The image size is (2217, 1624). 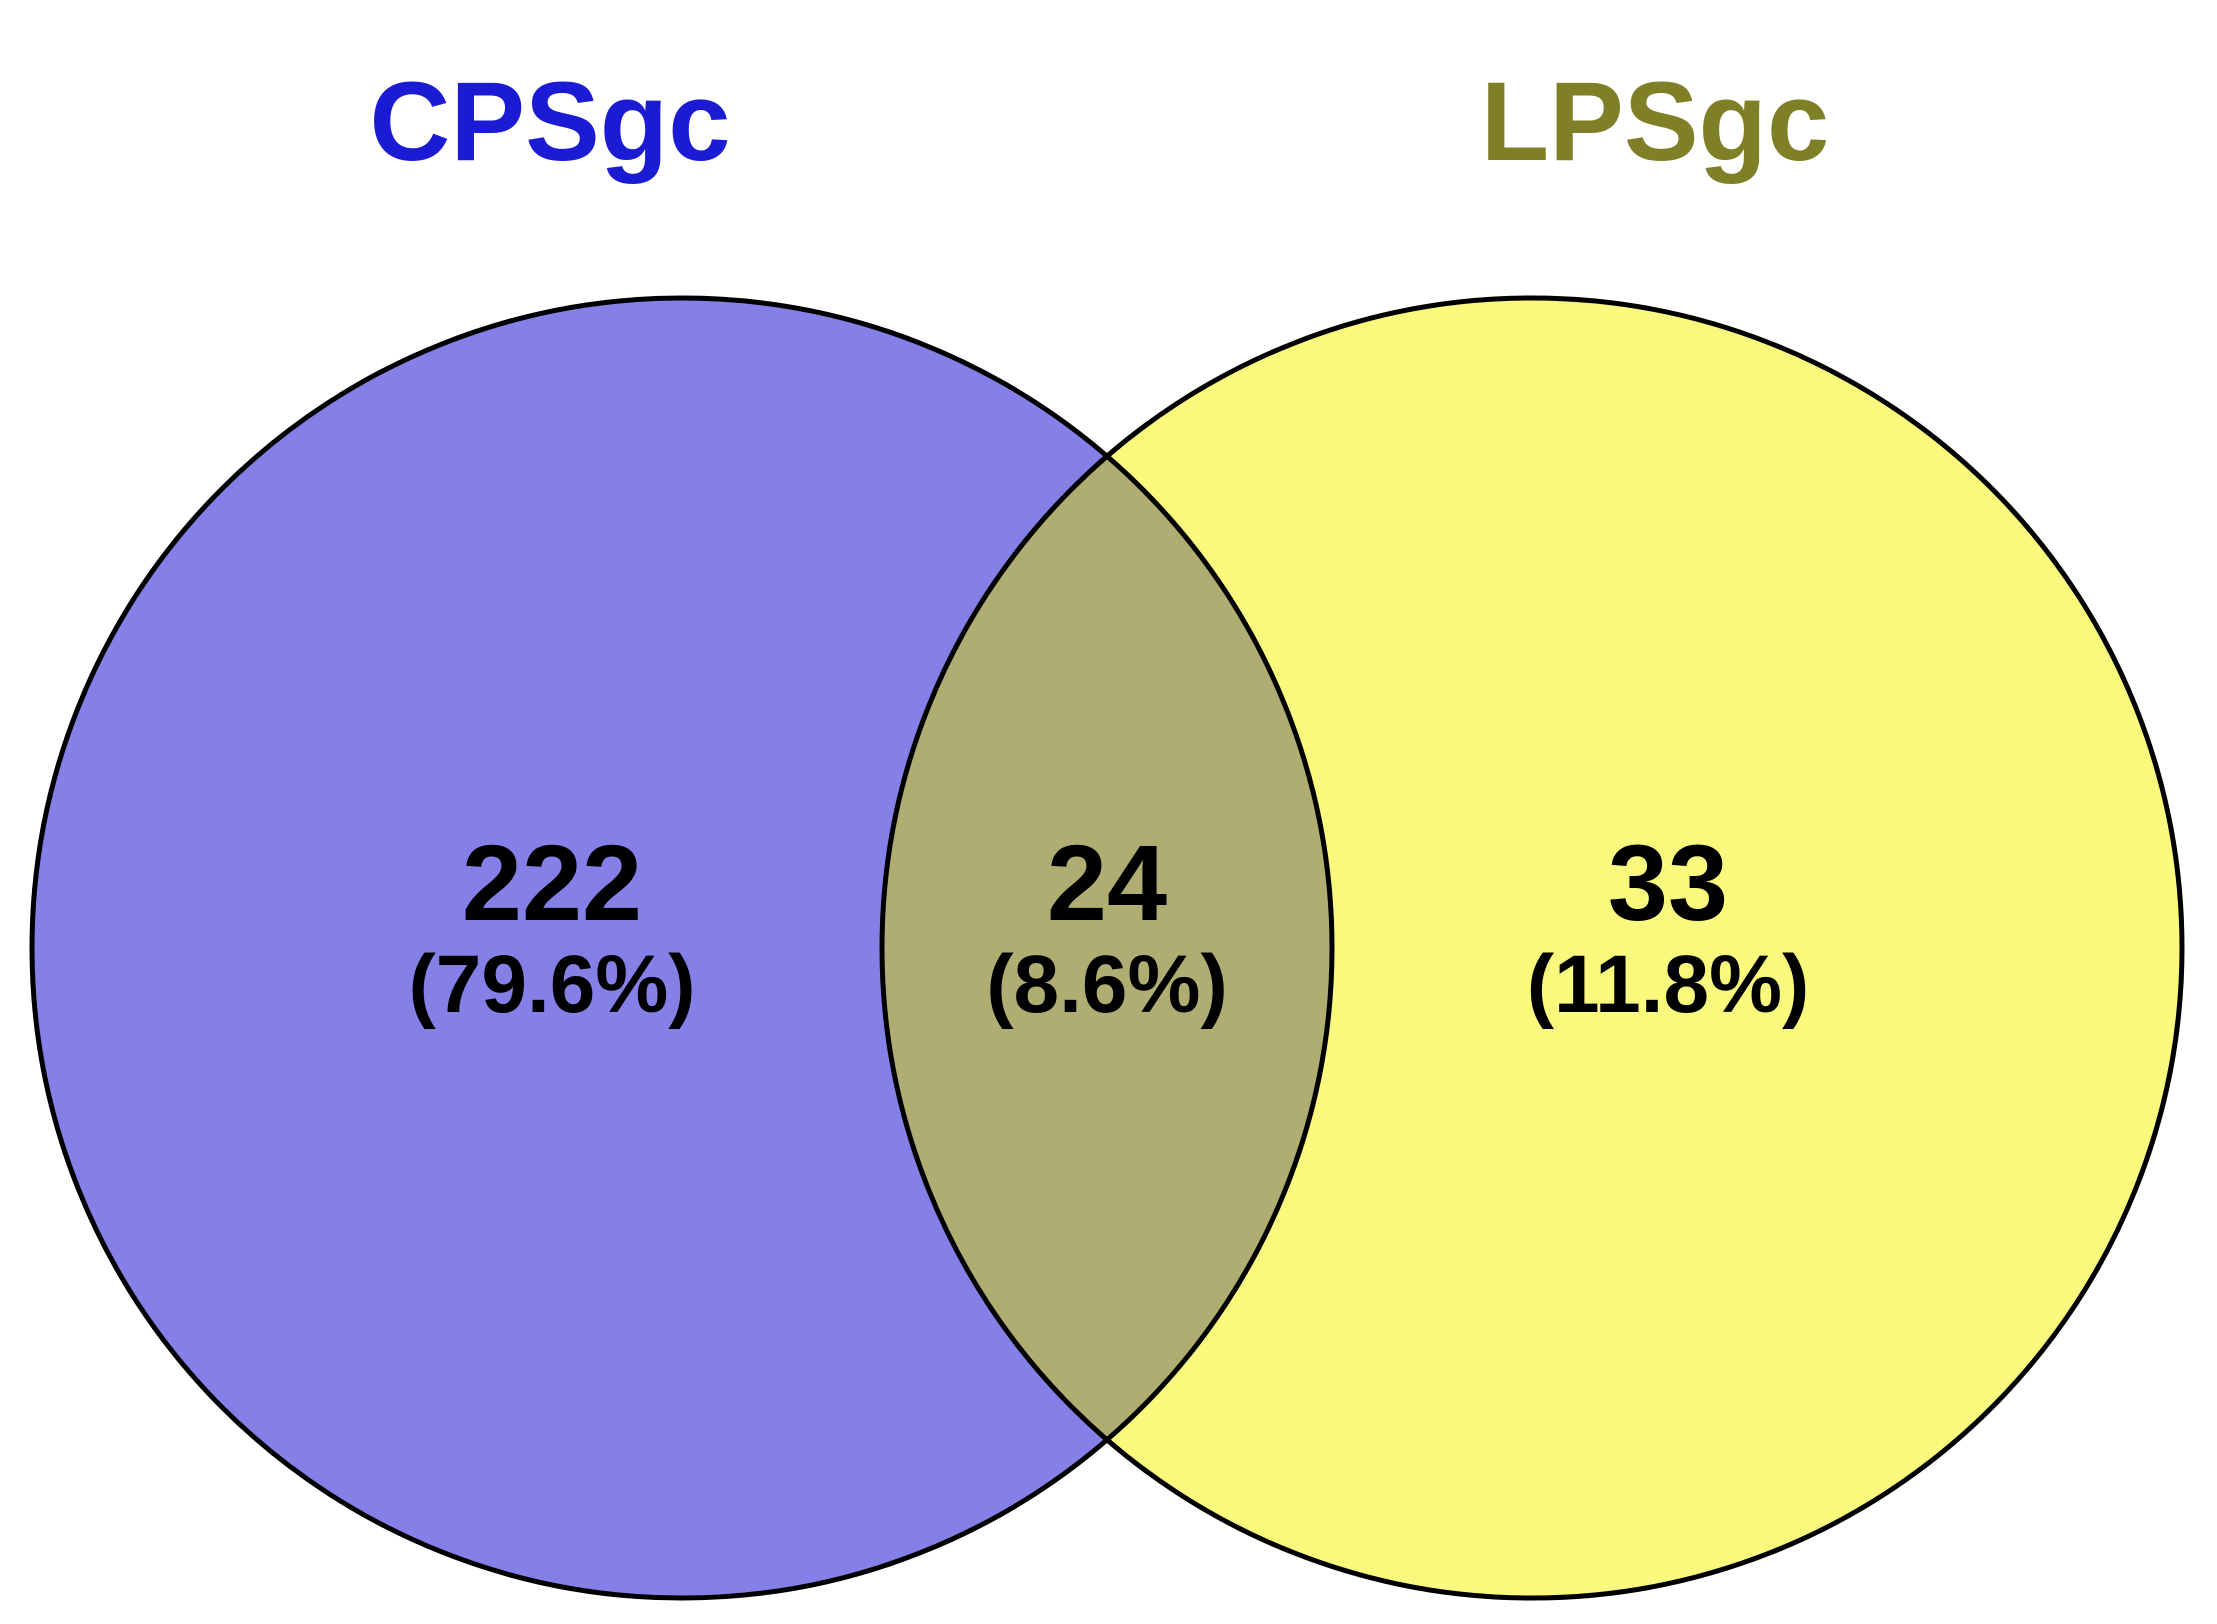 I want to click on right-only-percent: (11.8%), so click(x=1668, y=984).